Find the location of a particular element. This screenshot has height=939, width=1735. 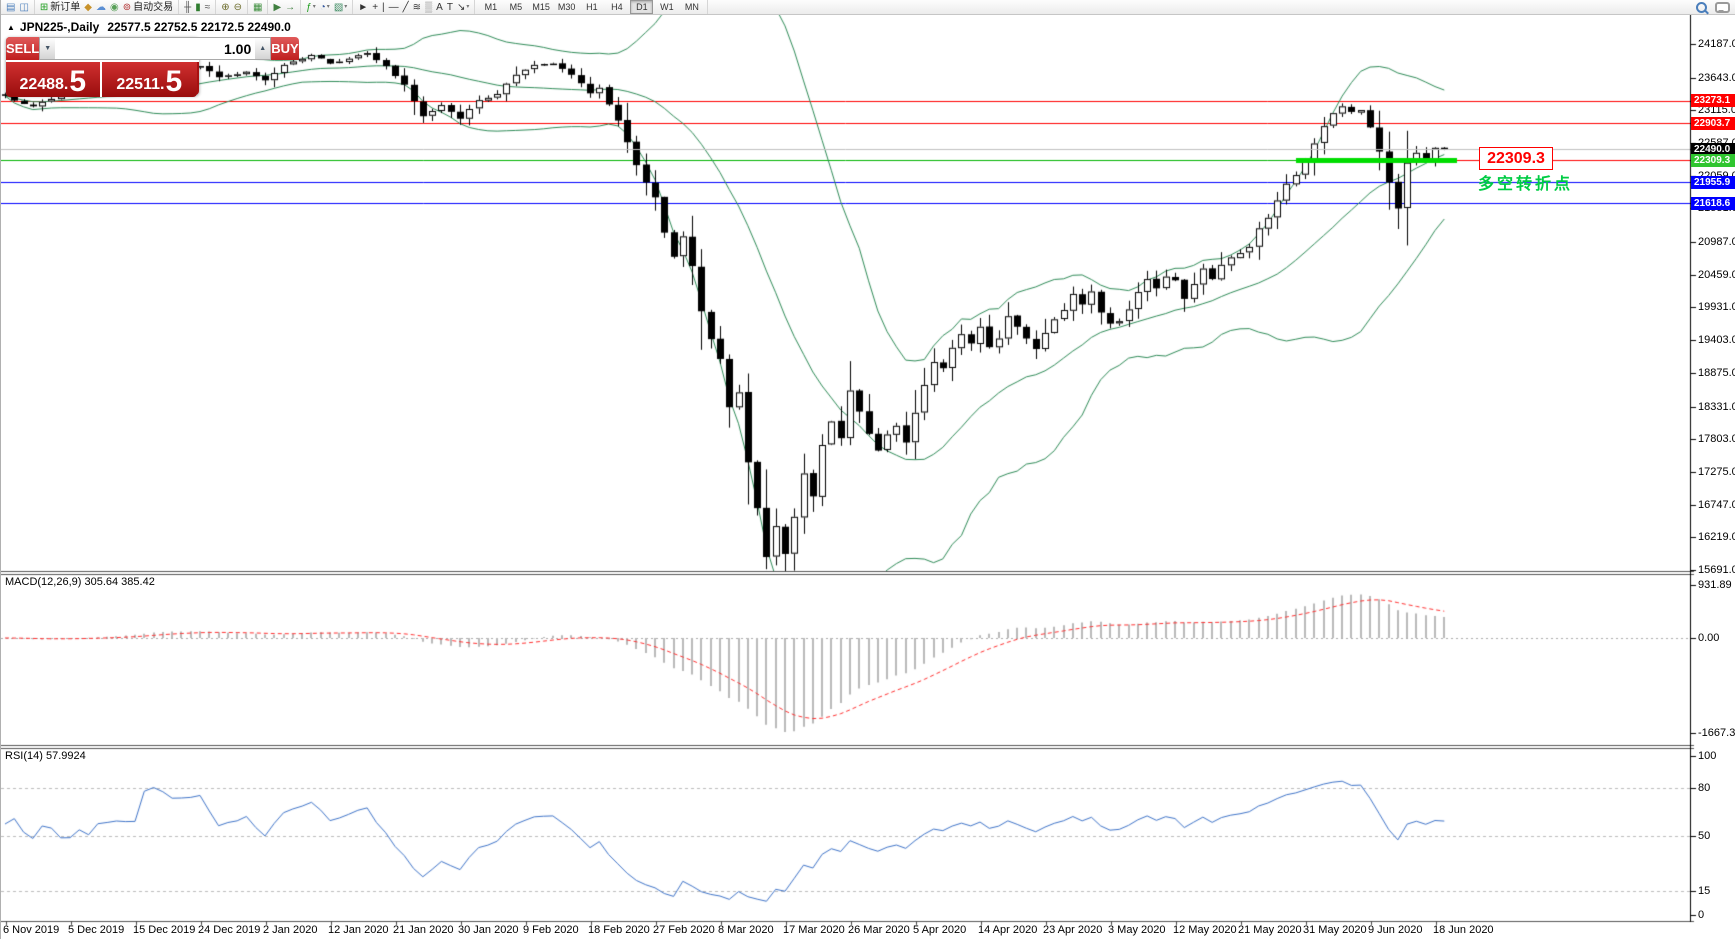

volume-input is located at coordinates (155, 48).